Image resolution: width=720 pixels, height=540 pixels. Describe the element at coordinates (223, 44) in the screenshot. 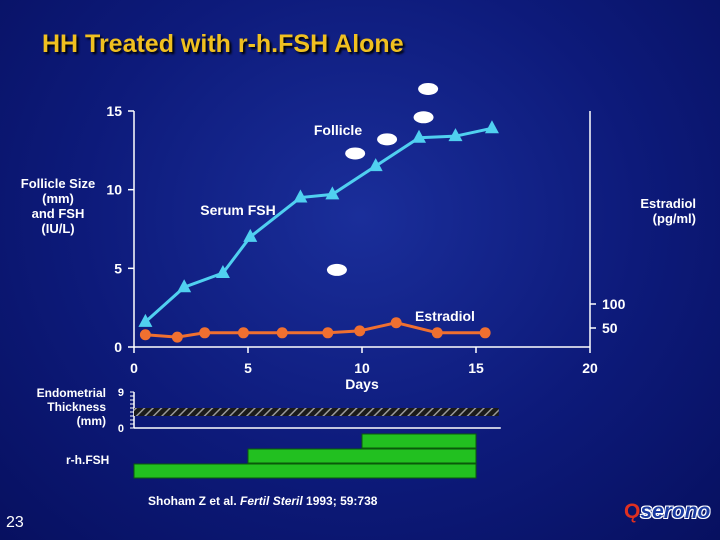

I see `slide-title: HH Treated with r-h.FSH Alone` at that location.